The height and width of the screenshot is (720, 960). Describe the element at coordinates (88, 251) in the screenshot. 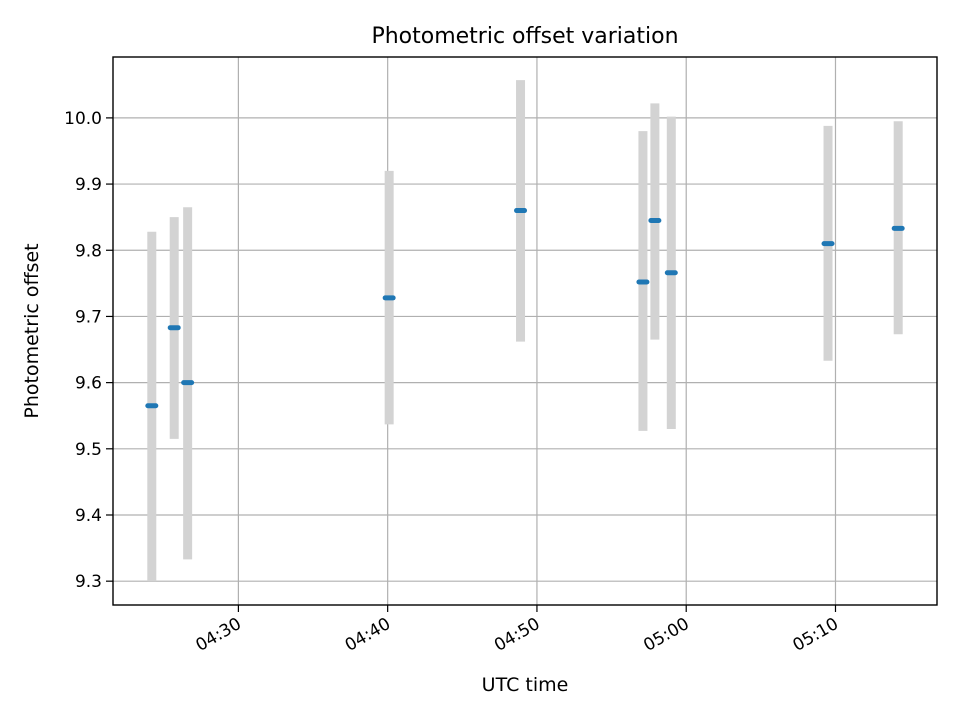

I see `y-tick-label: 9.8` at that location.